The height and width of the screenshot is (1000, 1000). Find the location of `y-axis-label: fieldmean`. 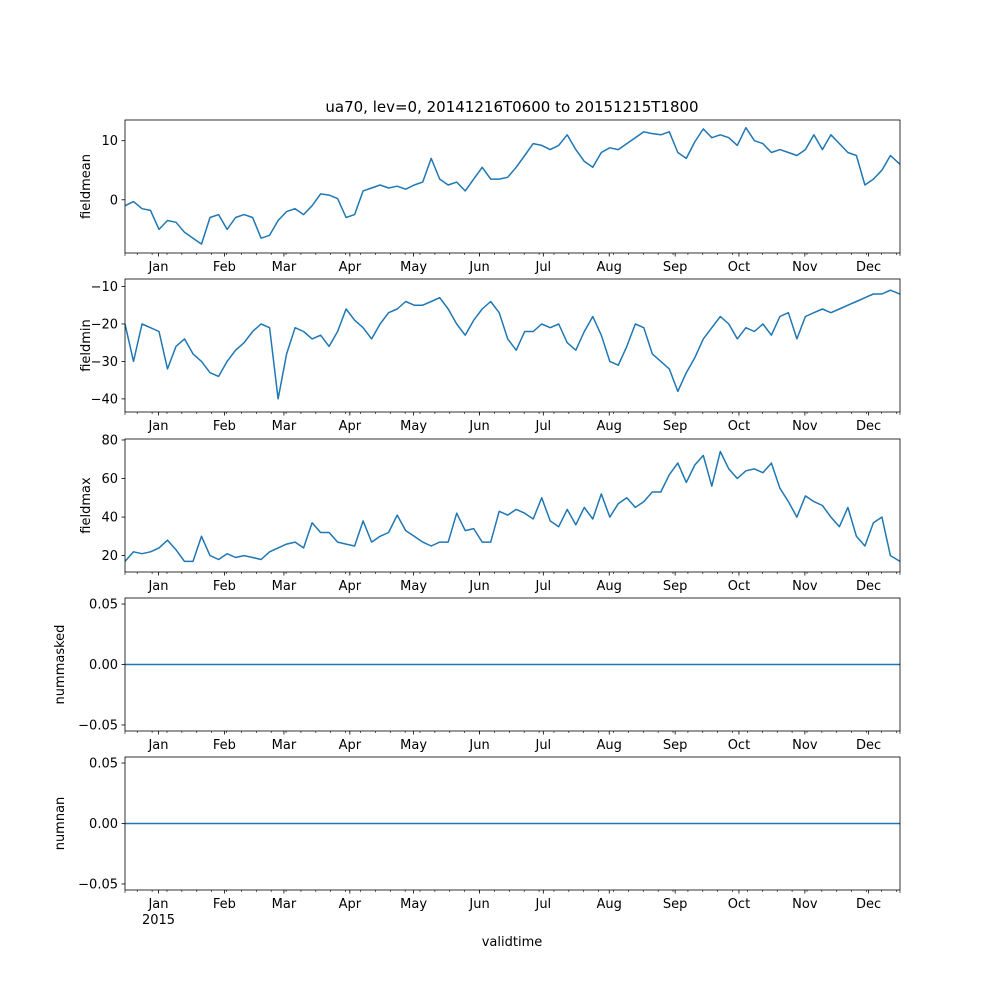

y-axis-label: fieldmean is located at coordinates (86, 186).